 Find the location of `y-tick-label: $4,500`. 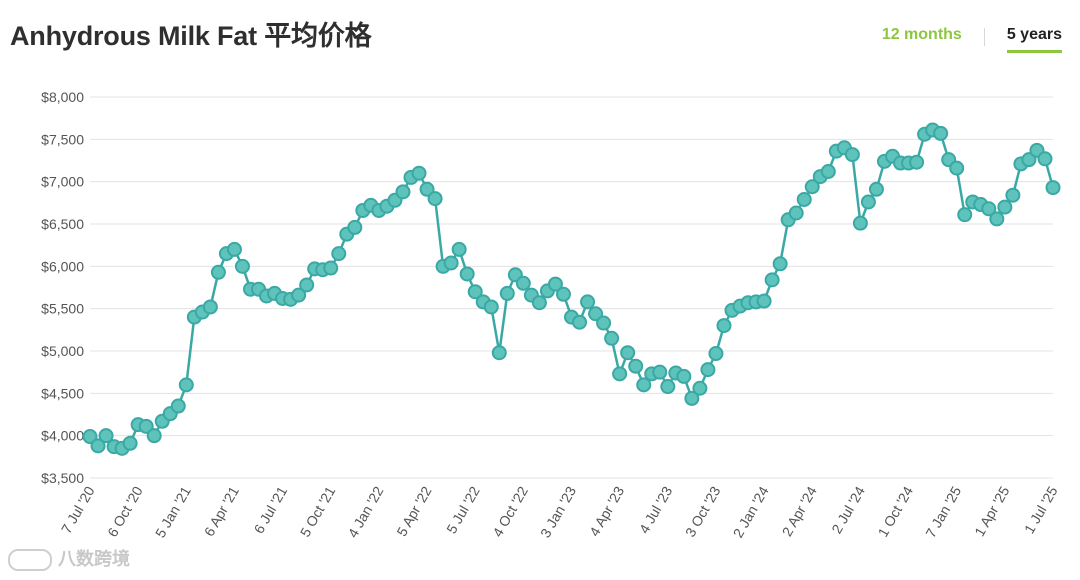

y-tick-label: $4,500 is located at coordinates (62, 393).